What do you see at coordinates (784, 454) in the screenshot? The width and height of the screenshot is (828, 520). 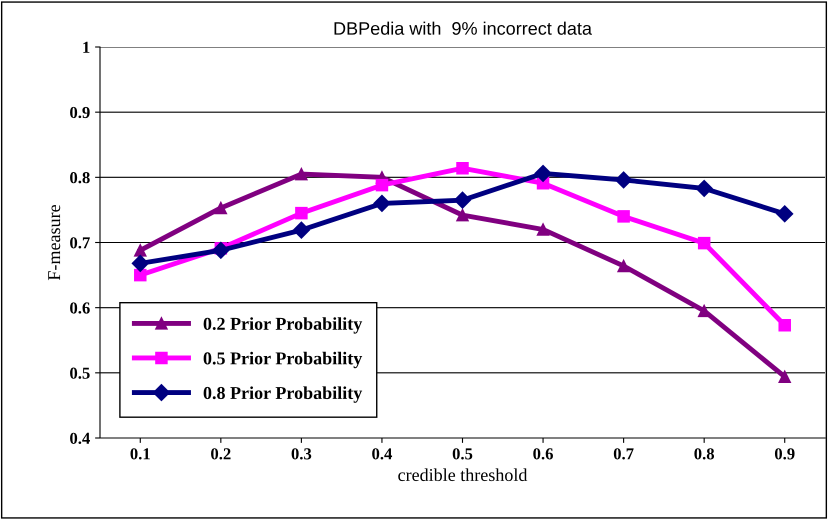 I see `x-tick-label: 0.9` at bounding box center [784, 454].